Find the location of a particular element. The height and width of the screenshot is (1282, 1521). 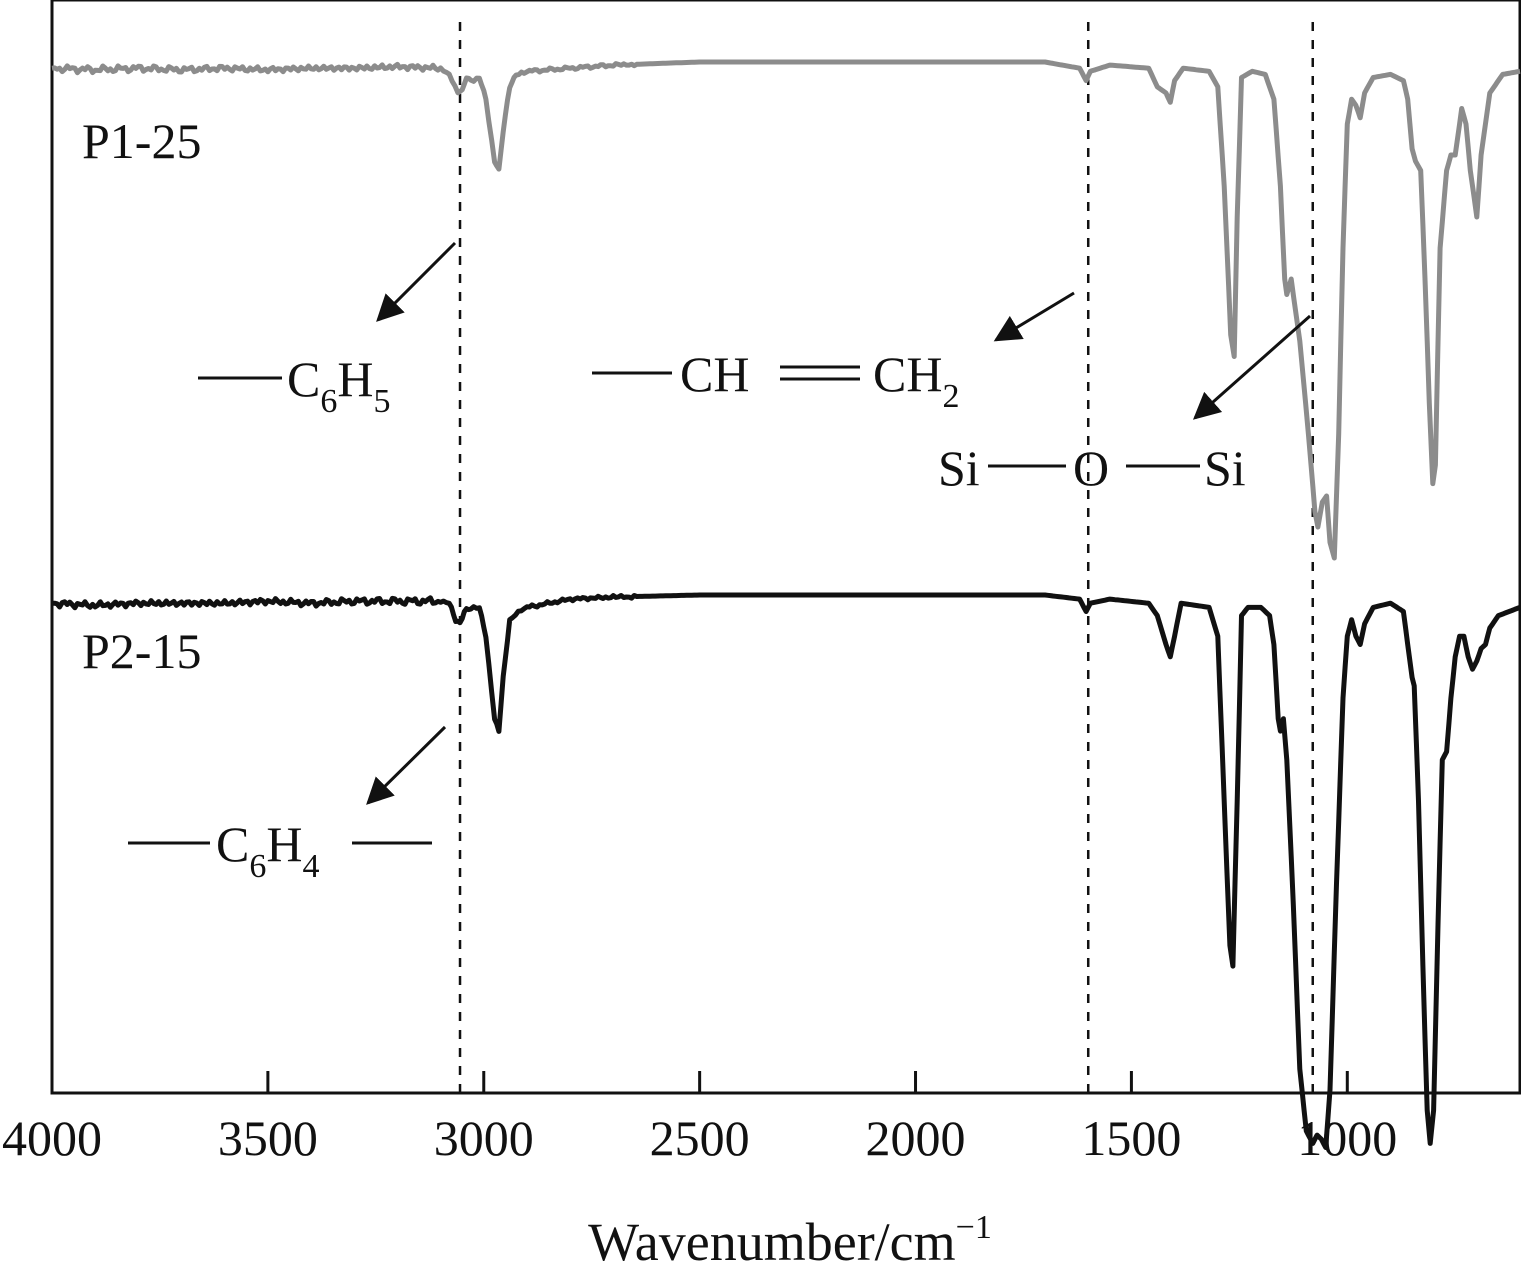

formula-ch2: CH2 is located at coordinates (916, 380).